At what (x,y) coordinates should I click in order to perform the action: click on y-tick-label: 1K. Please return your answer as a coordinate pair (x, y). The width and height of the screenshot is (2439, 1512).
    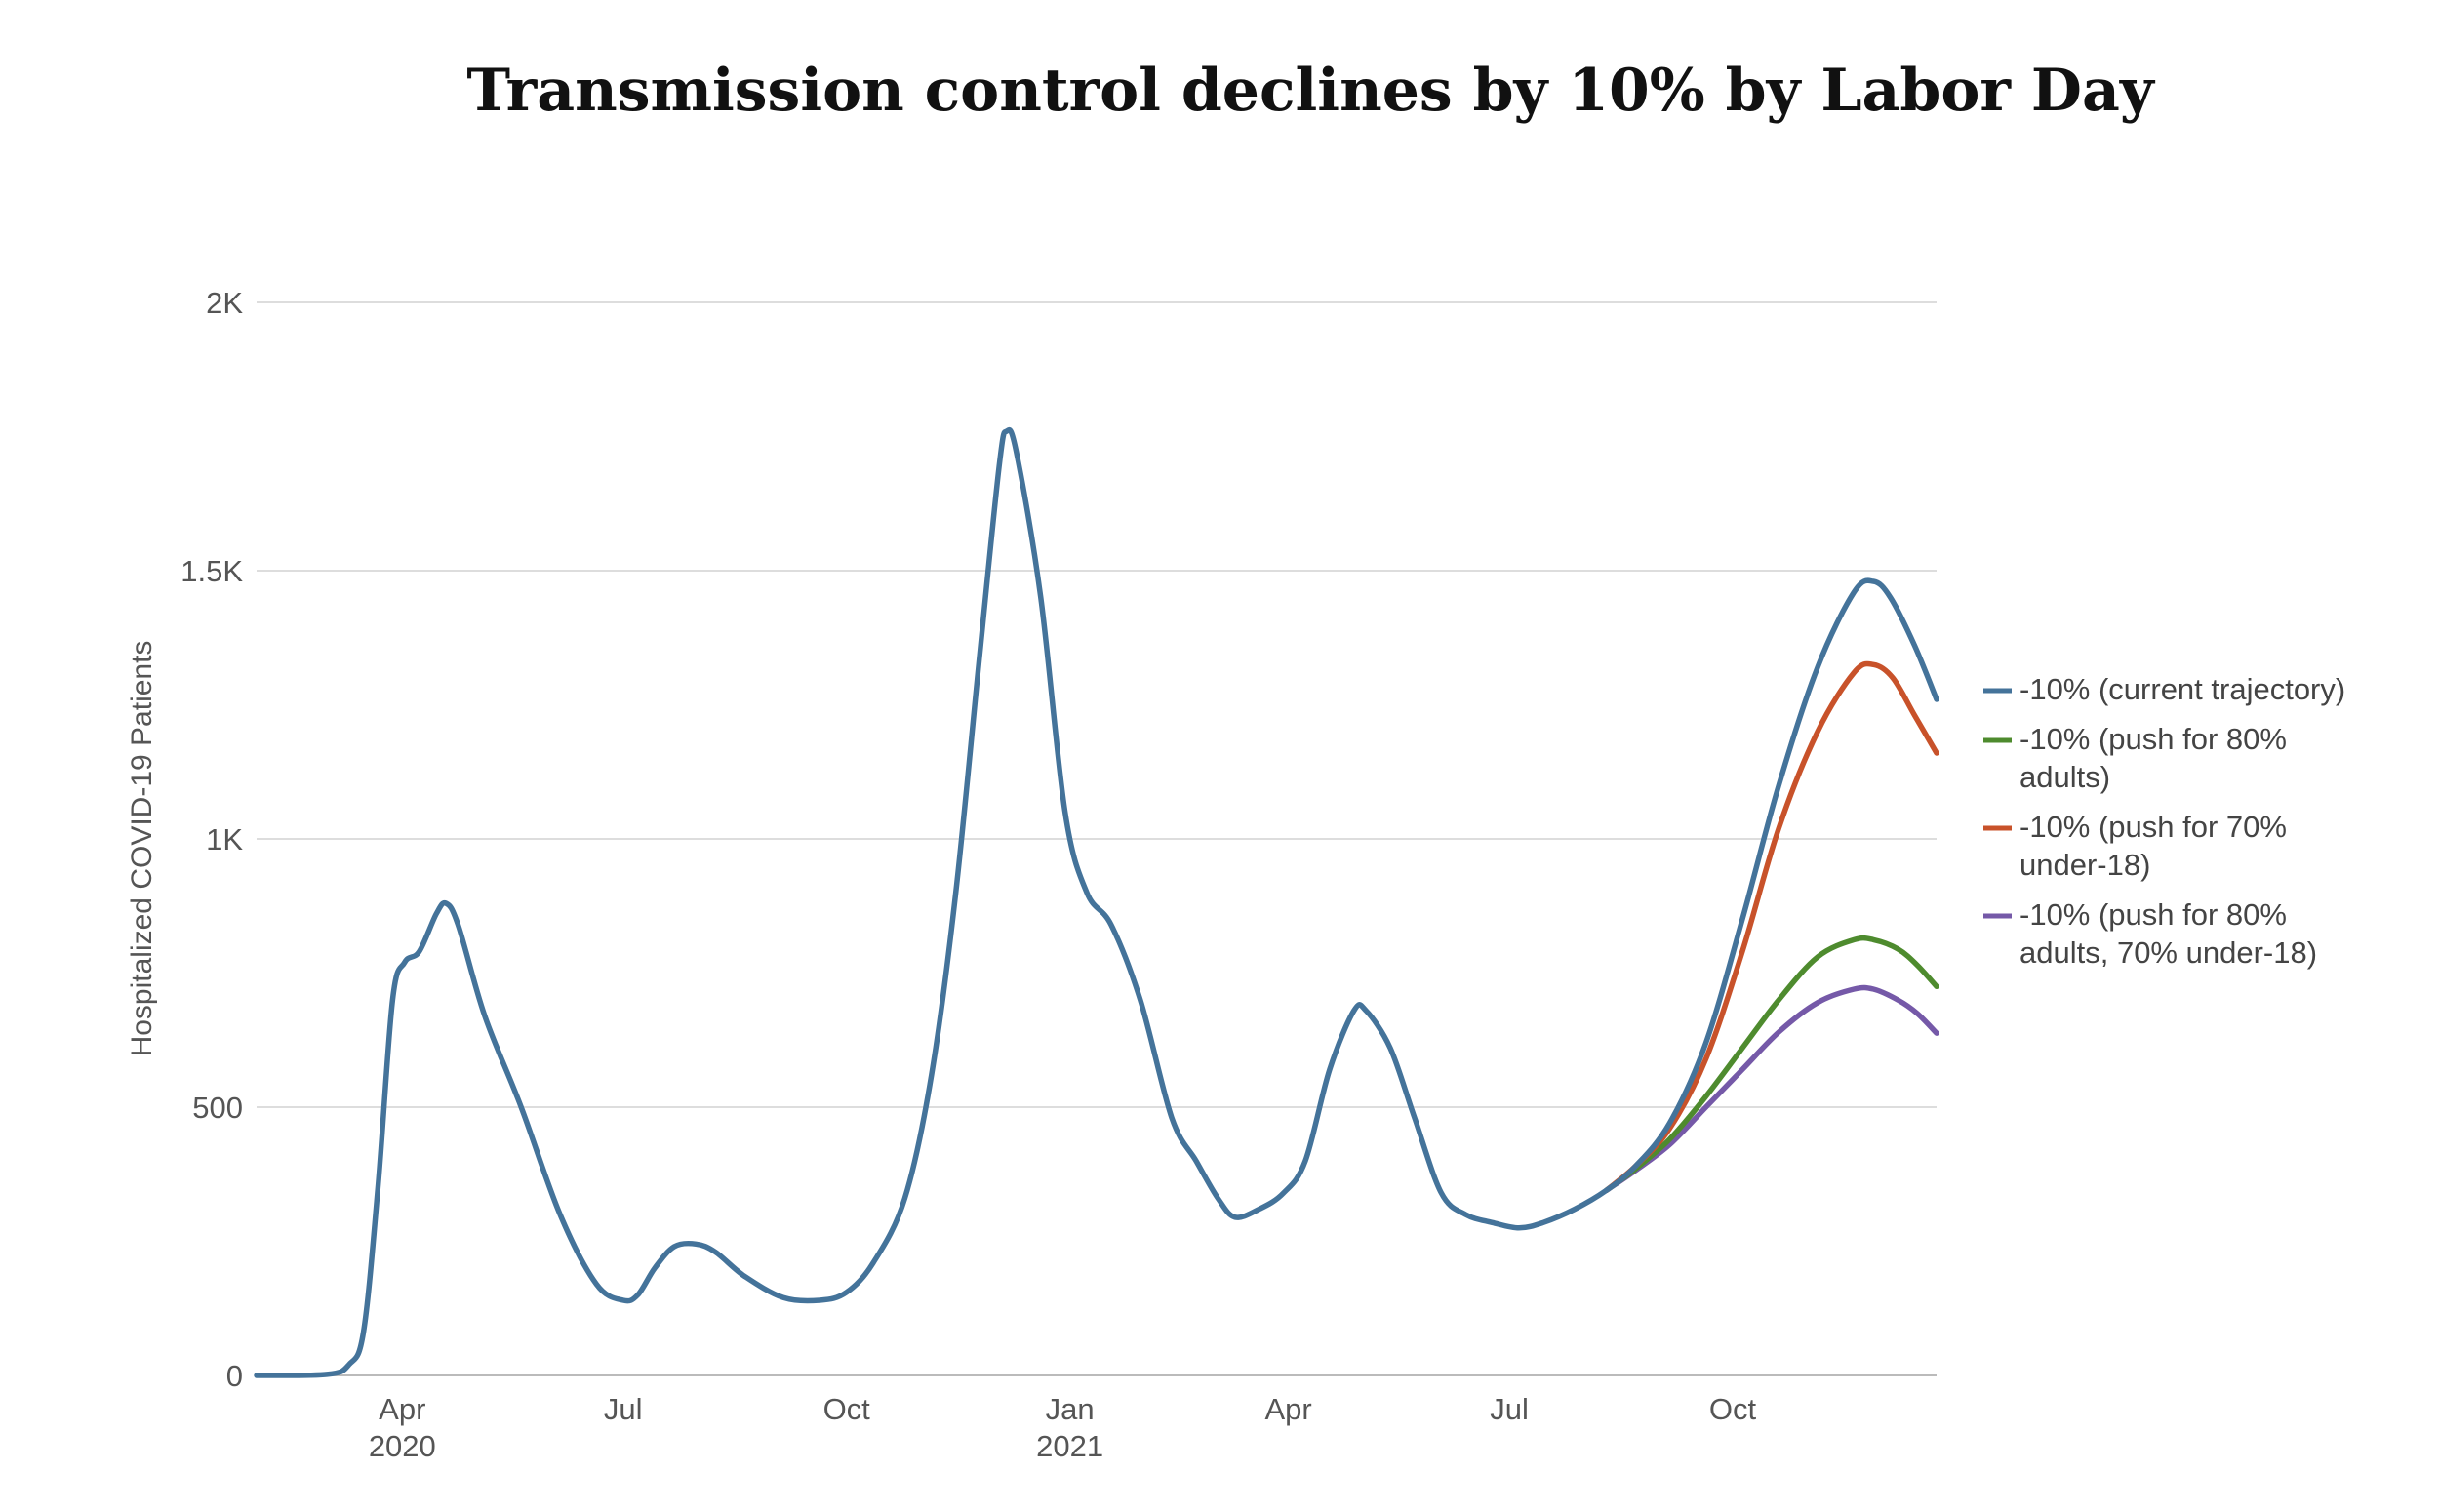
    Looking at the image, I should click on (225, 839).